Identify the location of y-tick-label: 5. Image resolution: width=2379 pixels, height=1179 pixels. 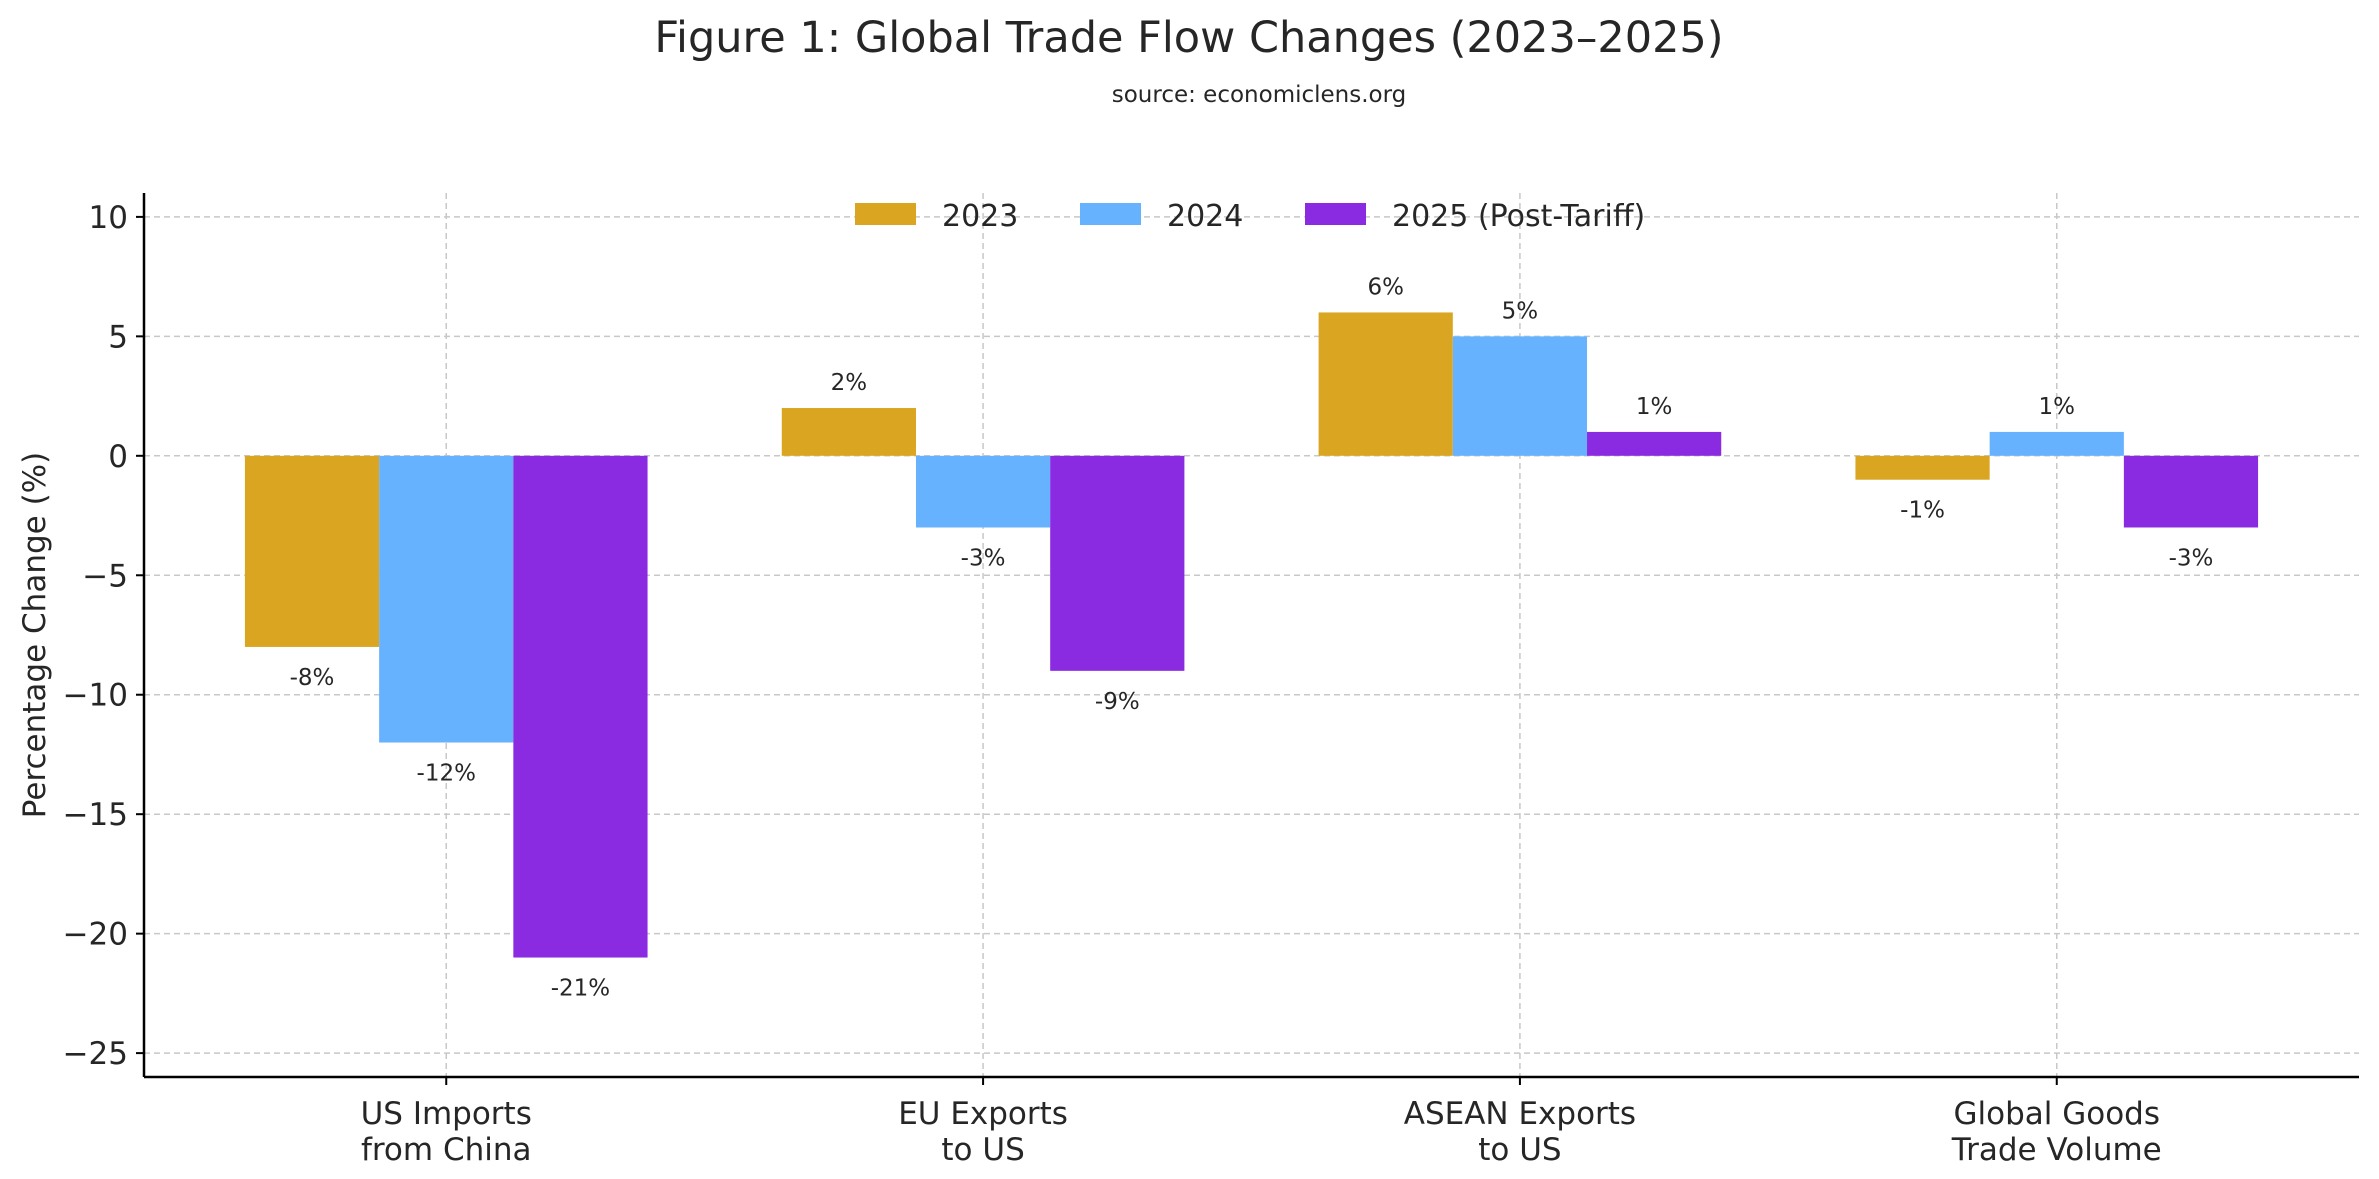
(118, 337).